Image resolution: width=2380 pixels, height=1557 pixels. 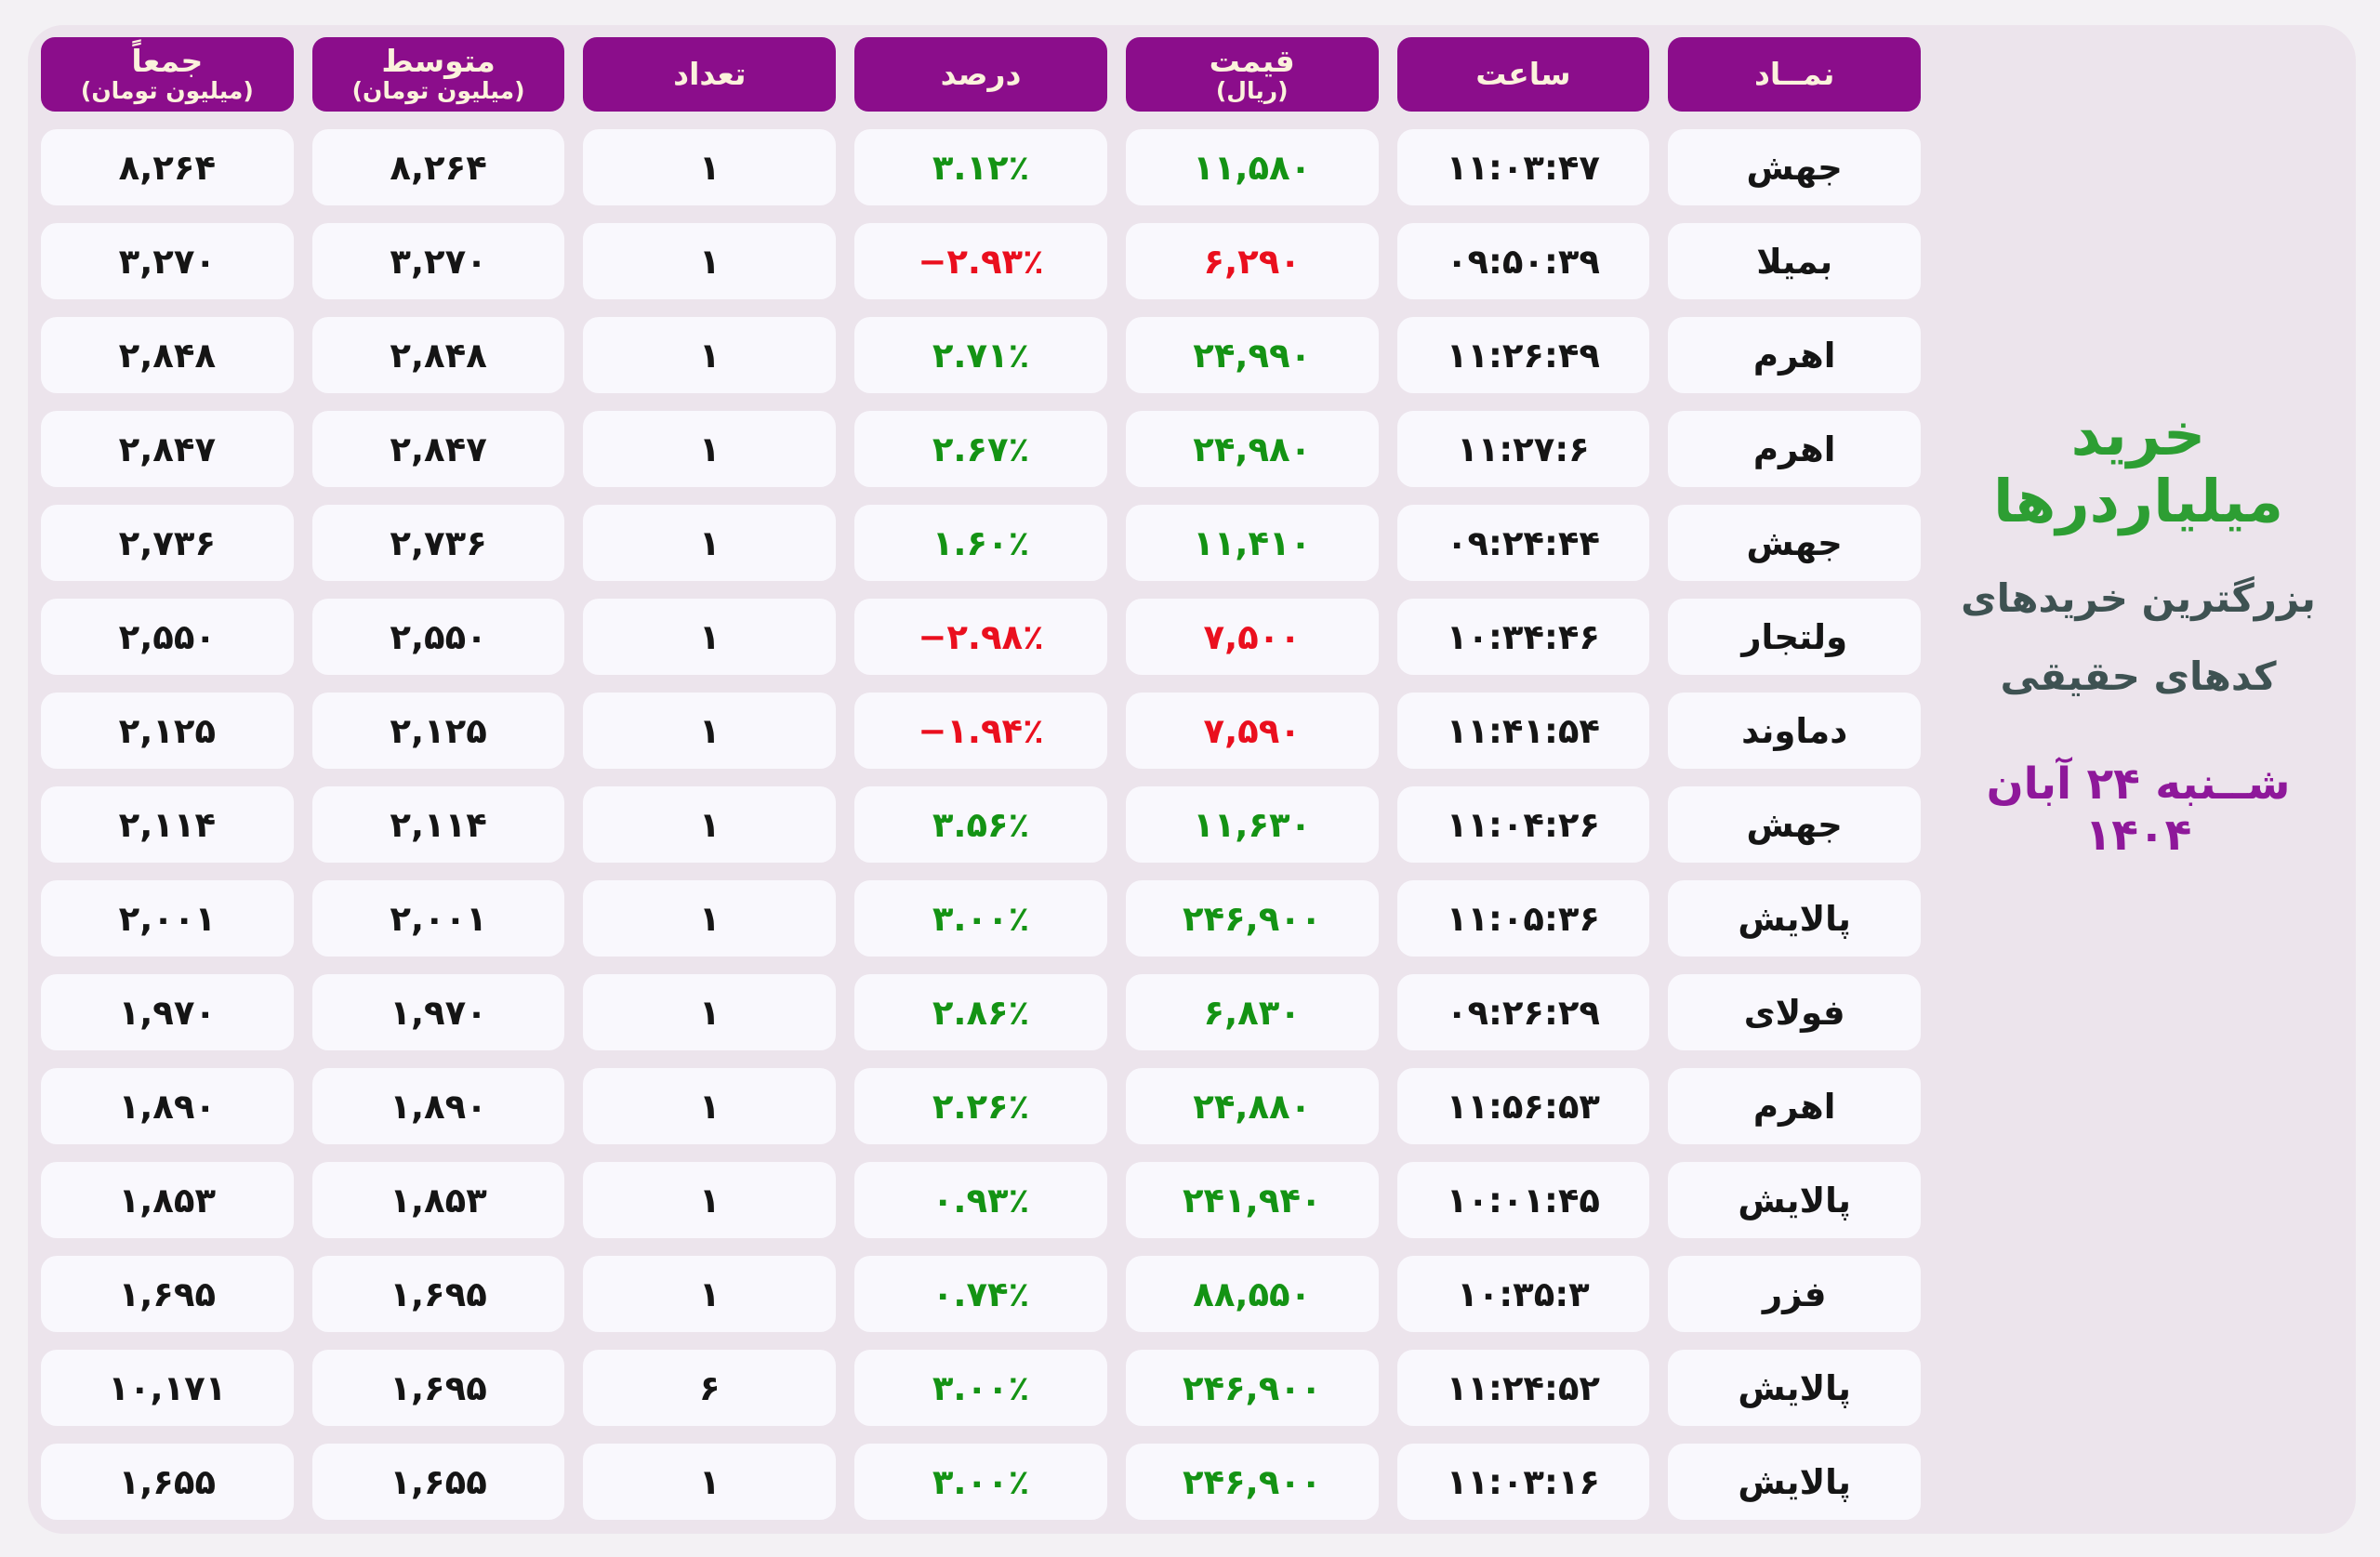 What do you see at coordinates (980, 355) in the screenshot?
I see `cell-percent: ۲.۷۱٪` at bounding box center [980, 355].